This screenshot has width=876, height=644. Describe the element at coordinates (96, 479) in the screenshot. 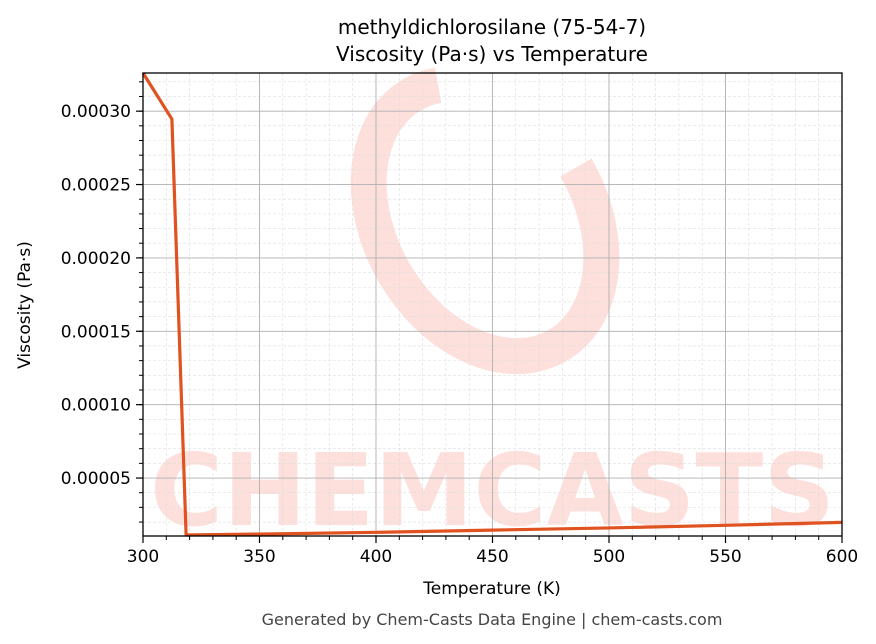

I see `y-tick-label: 0.00005` at that location.